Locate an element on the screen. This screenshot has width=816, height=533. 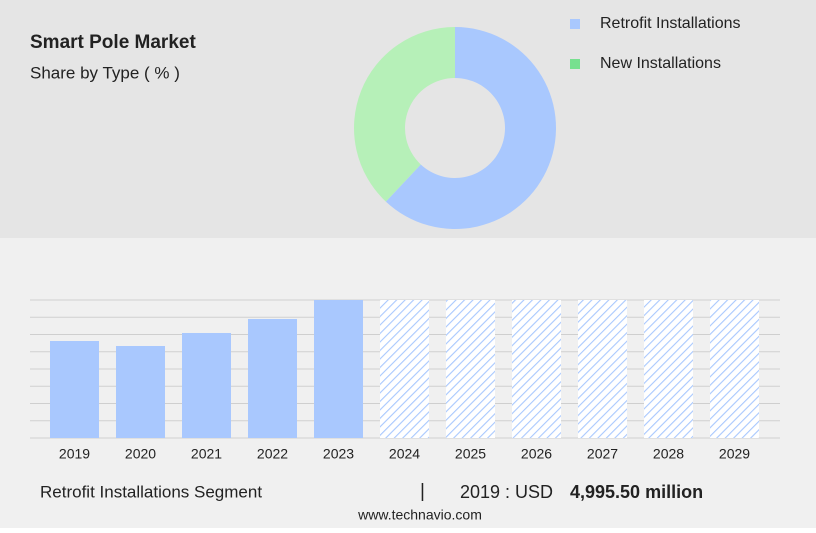
x-tick-label: 2024 is located at coordinates (404, 454).